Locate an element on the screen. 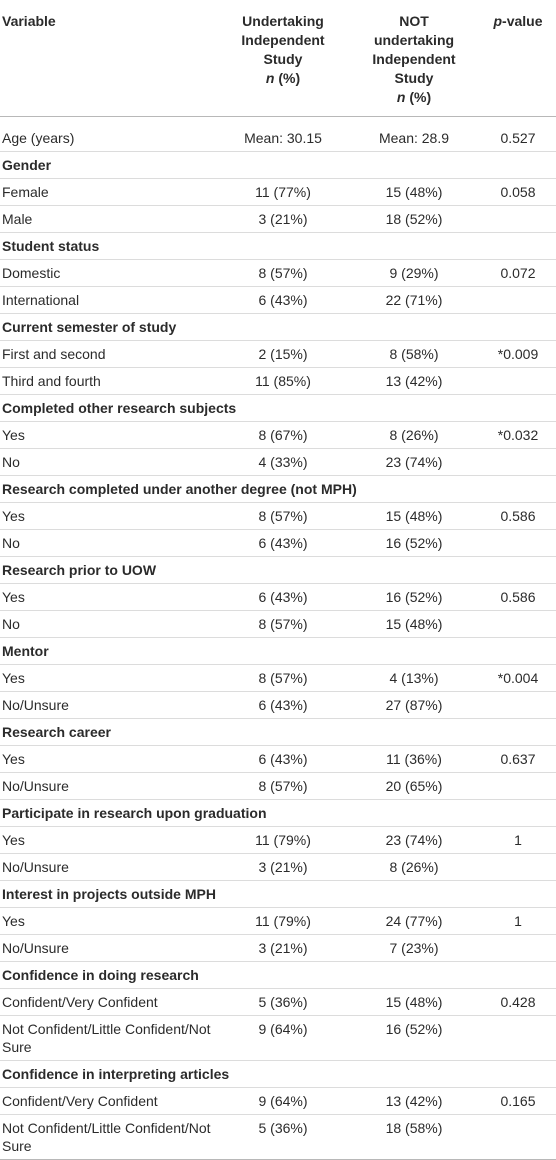  not-undertaking-value-cell: 18 (58%) is located at coordinates (414, 1128).